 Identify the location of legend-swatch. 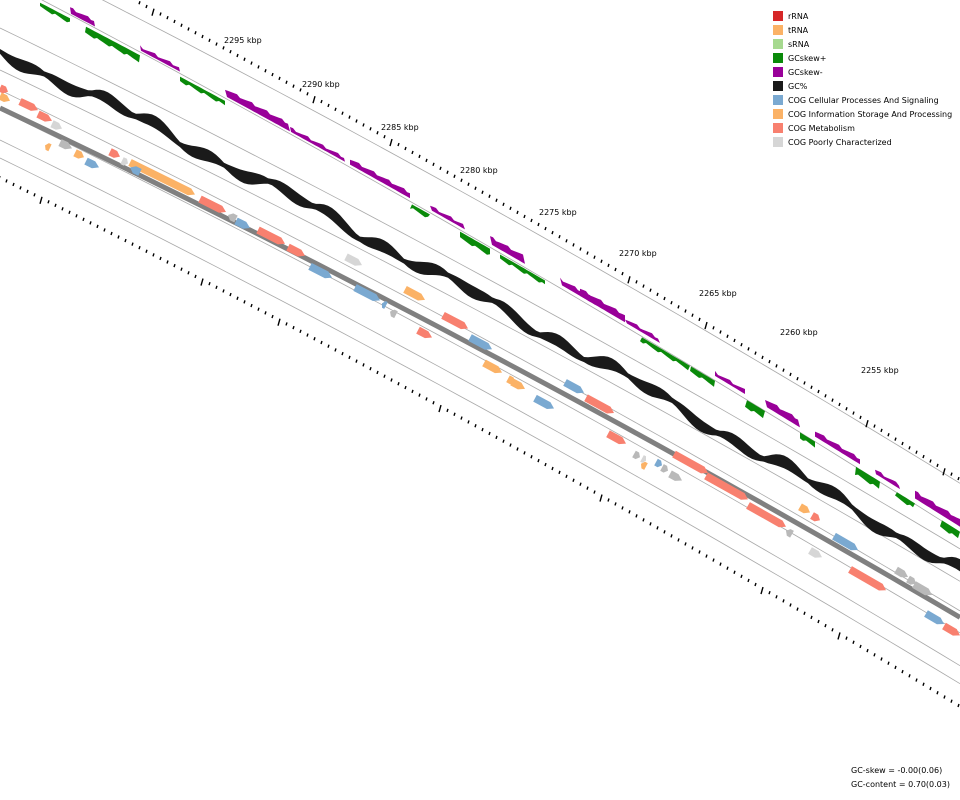
(778, 114).